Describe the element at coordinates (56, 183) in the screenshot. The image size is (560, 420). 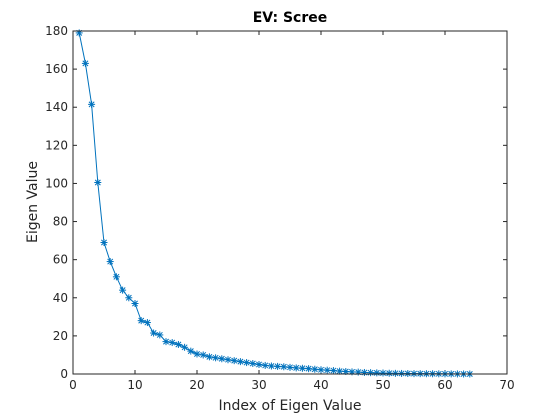
I see `y-tick-label: 100` at that location.